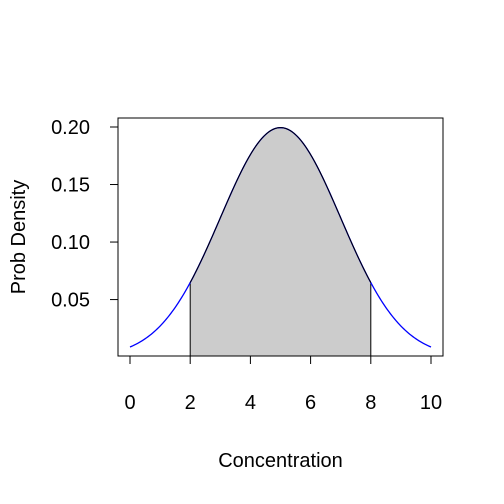 The width and height of the screenshot is (504, 504). I want to click on x-tick-label: 10, so click(431, 403).